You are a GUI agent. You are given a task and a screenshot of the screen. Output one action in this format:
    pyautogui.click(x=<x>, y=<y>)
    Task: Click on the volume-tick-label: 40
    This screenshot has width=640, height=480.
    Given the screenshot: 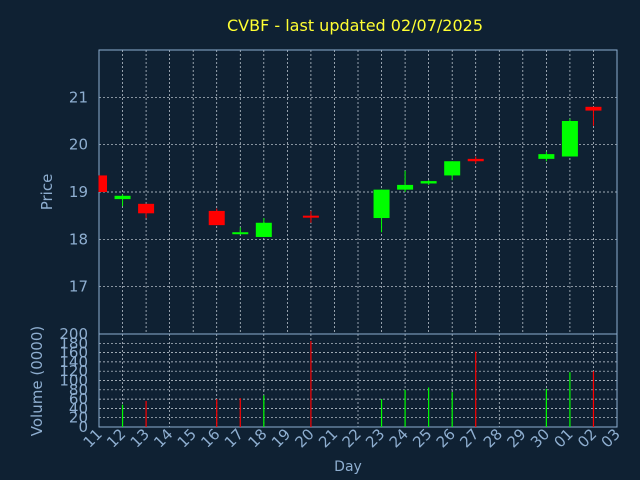 What is the action you would take?
    pyautogui.click(x=78, y=408)
    